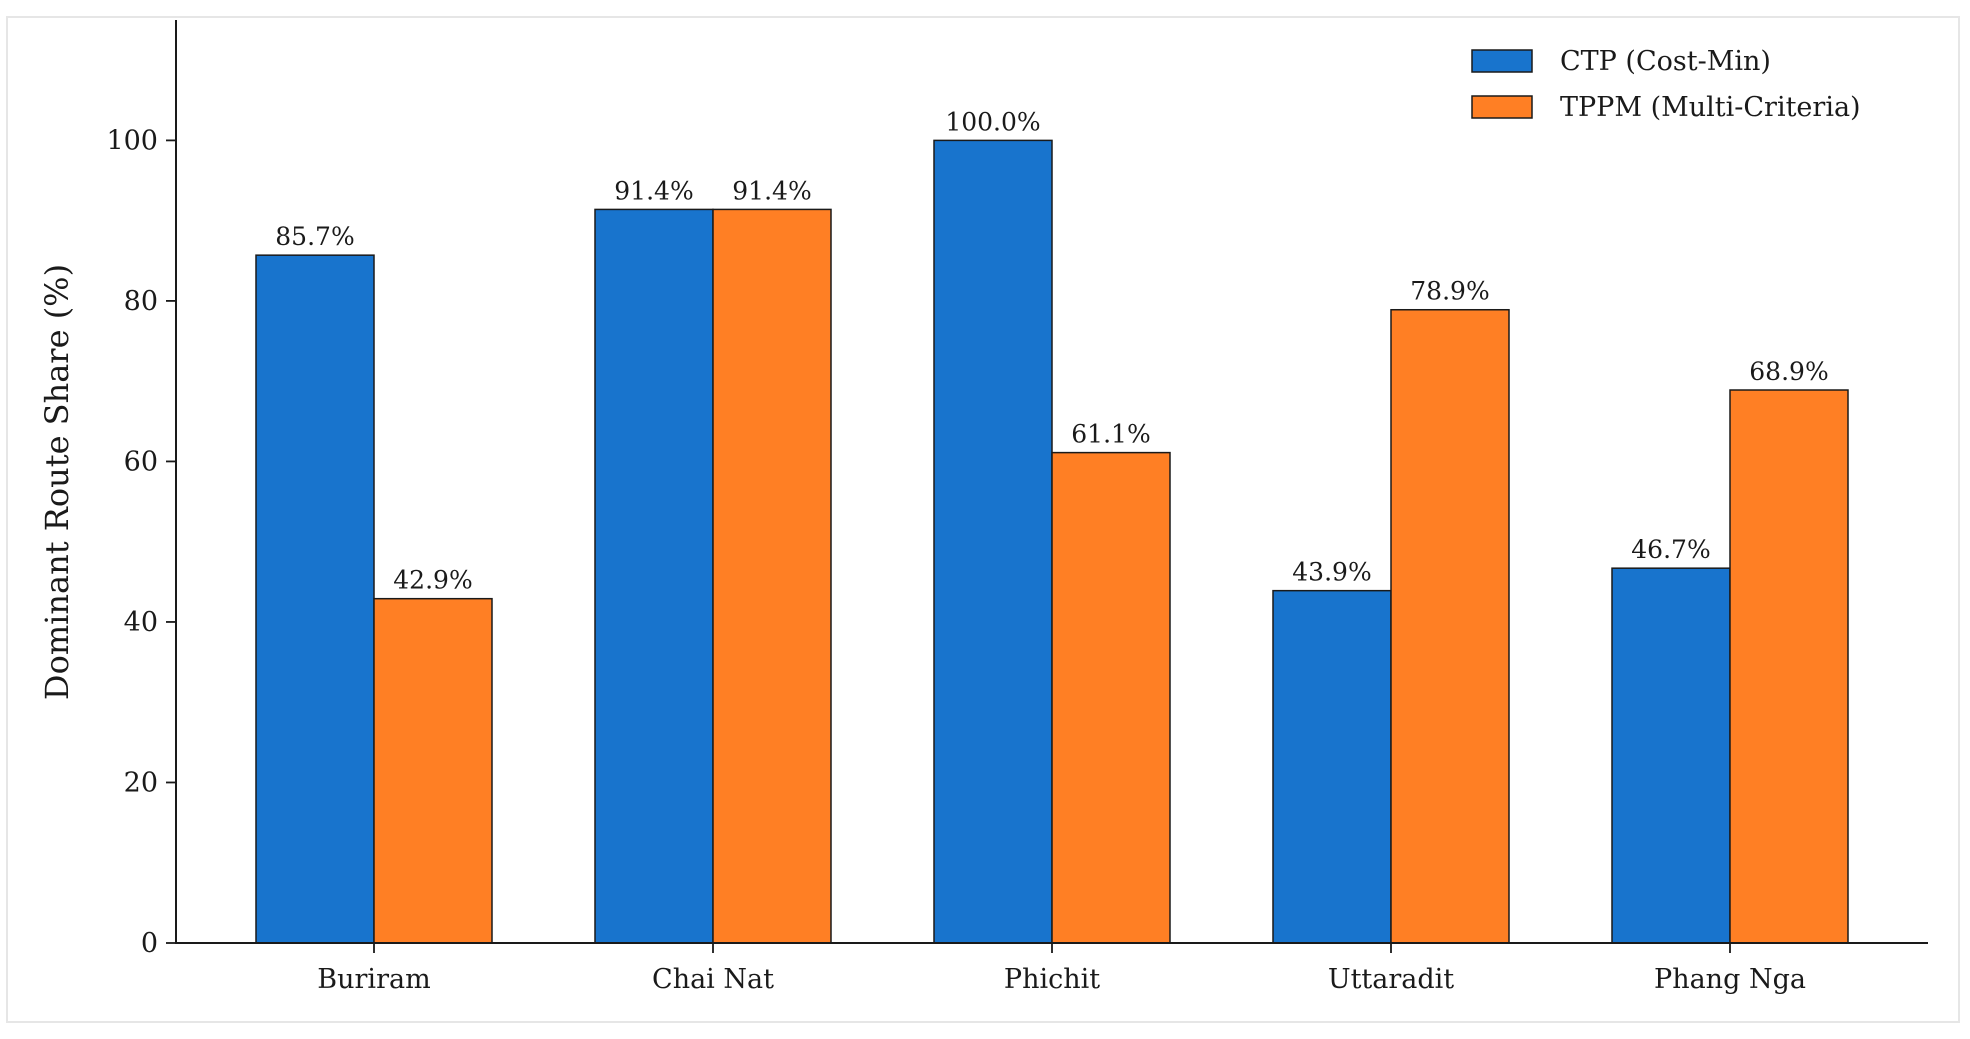  What do you see at coordinates (992, 121) in the screenshot?
I see `bar-value-label: 100.0%` at bounding box center [992, 121].